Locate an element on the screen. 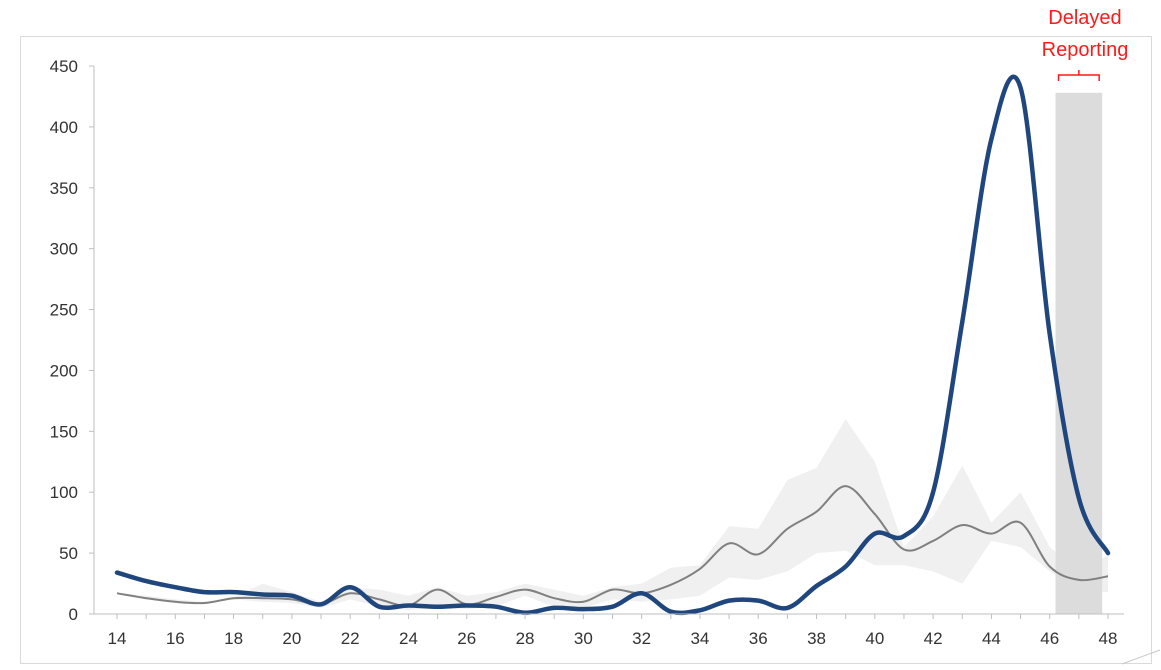 Image resolution: width=1161 pixels, height=670 pixels. x-tick-label: 36 is located at coordinates (758, 638).